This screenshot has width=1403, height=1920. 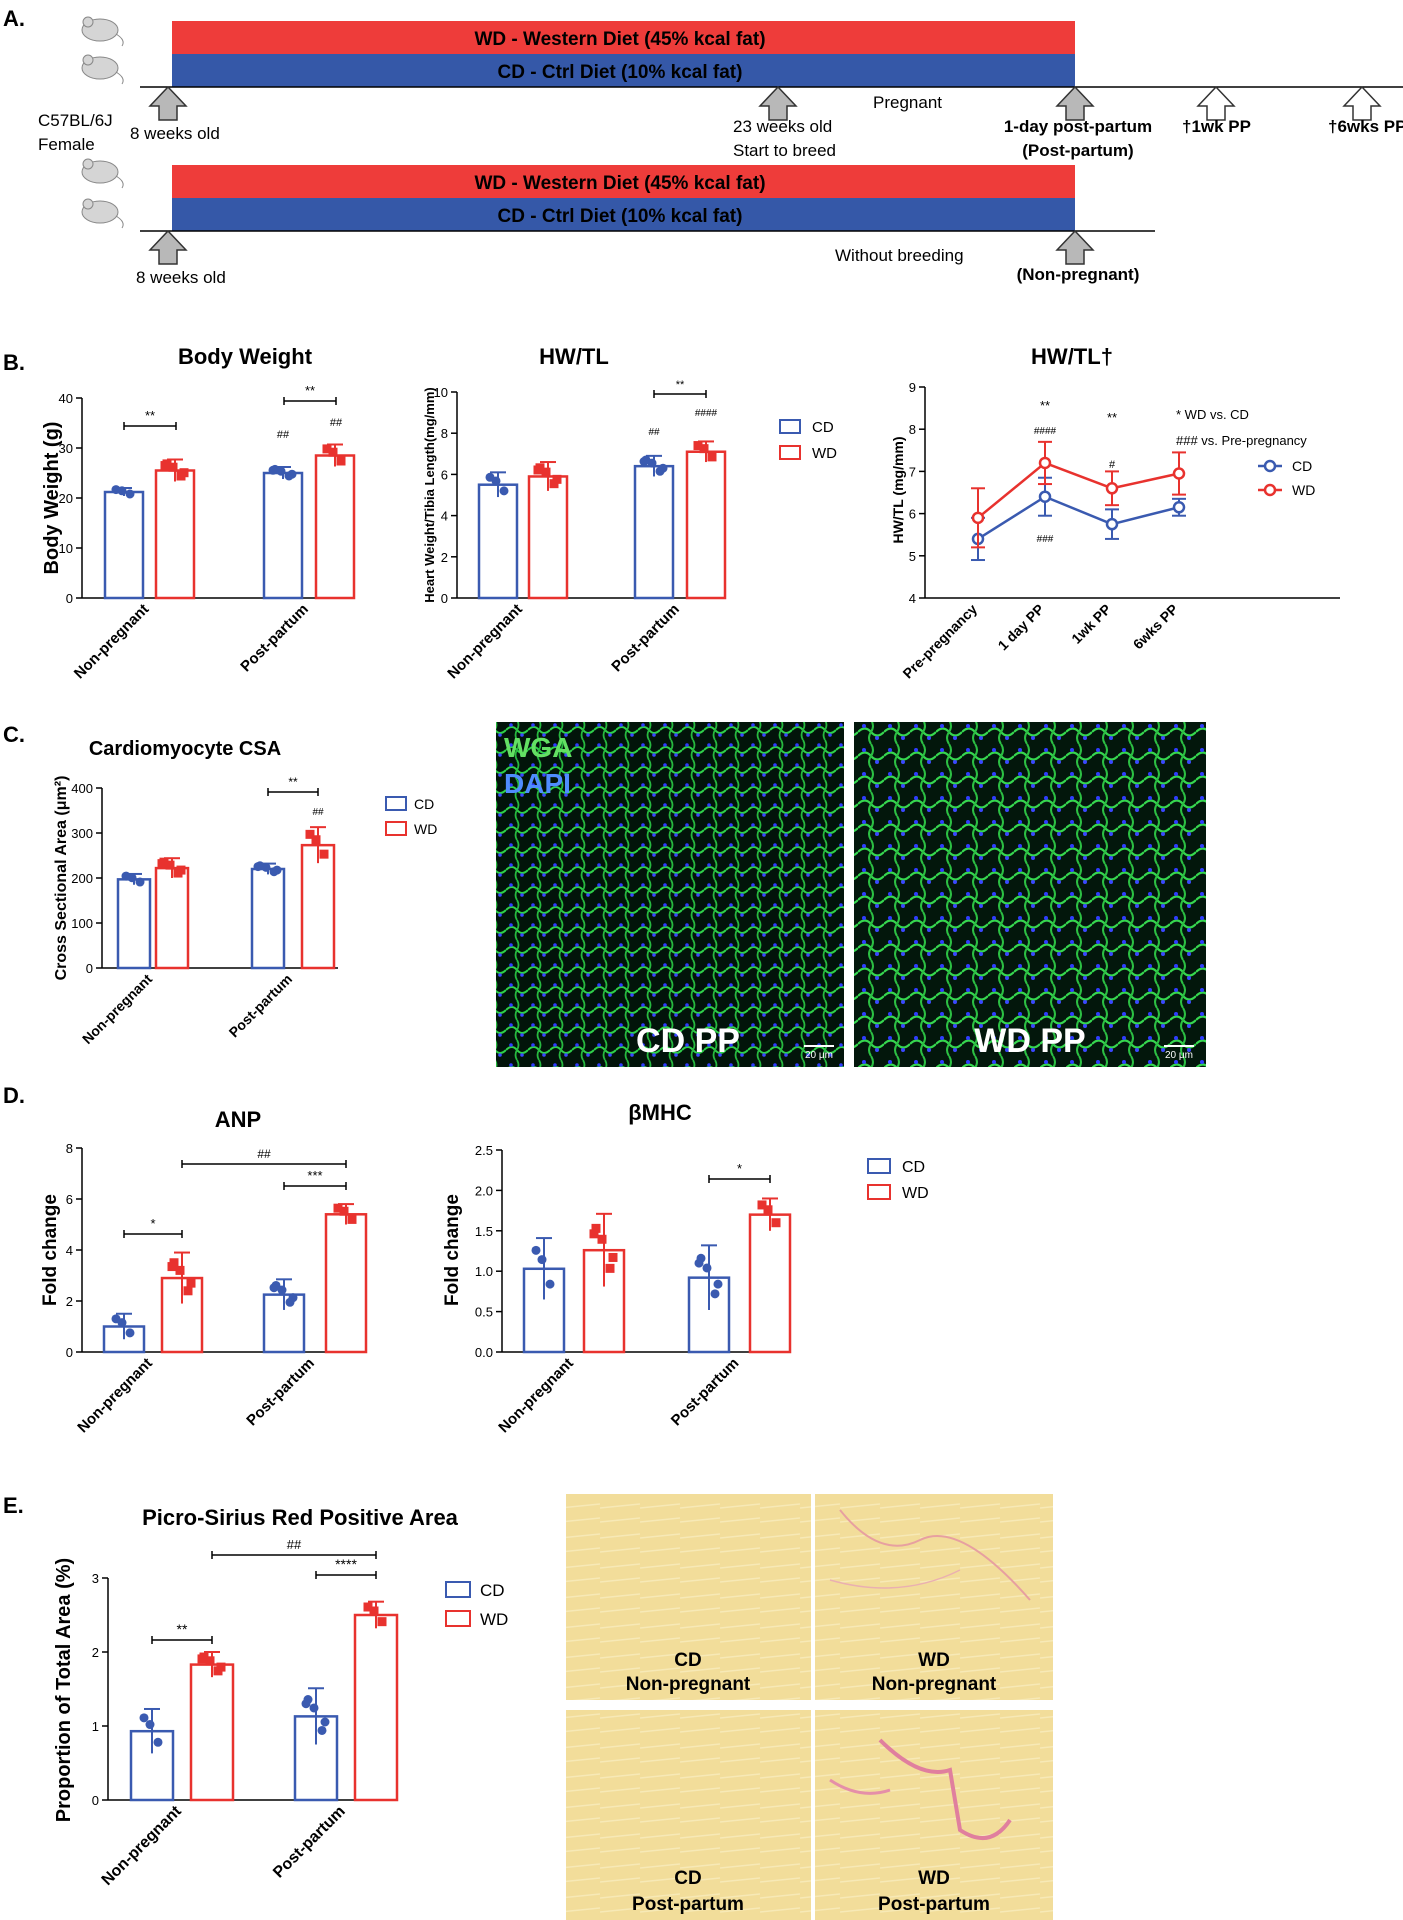 What do you see at coordinates (1270, 490) in the screenshot?
I see `legend-wd-marker` at bounding box center [1270, 490].